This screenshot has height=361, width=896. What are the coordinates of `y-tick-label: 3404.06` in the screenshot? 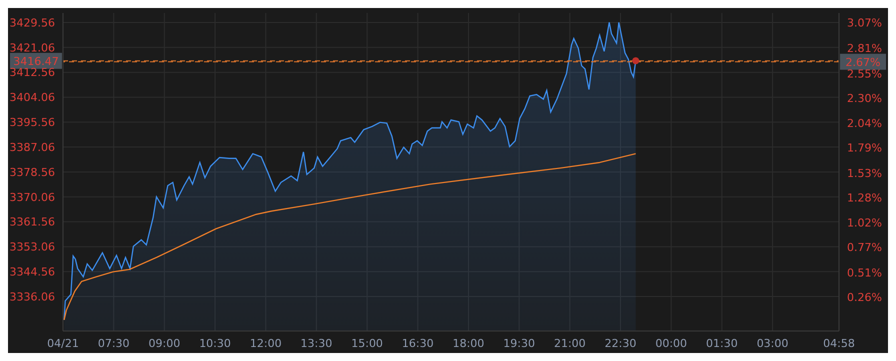 It's located at (32, 97).